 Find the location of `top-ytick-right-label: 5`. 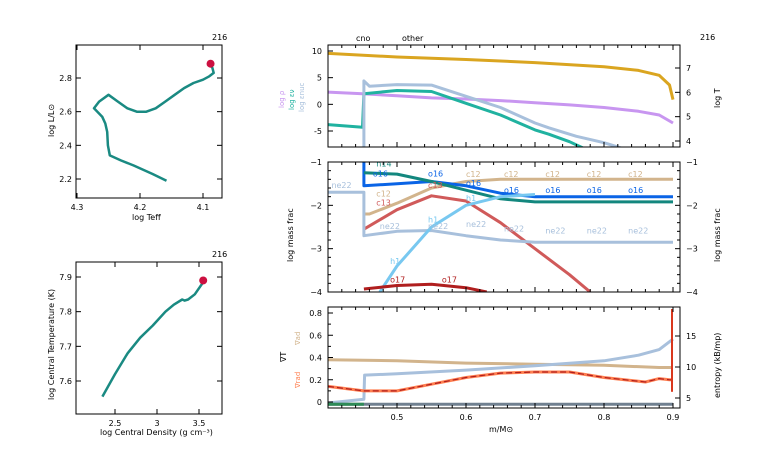

top-ytick-right-label: 5 is located at coordinates (688, 117).